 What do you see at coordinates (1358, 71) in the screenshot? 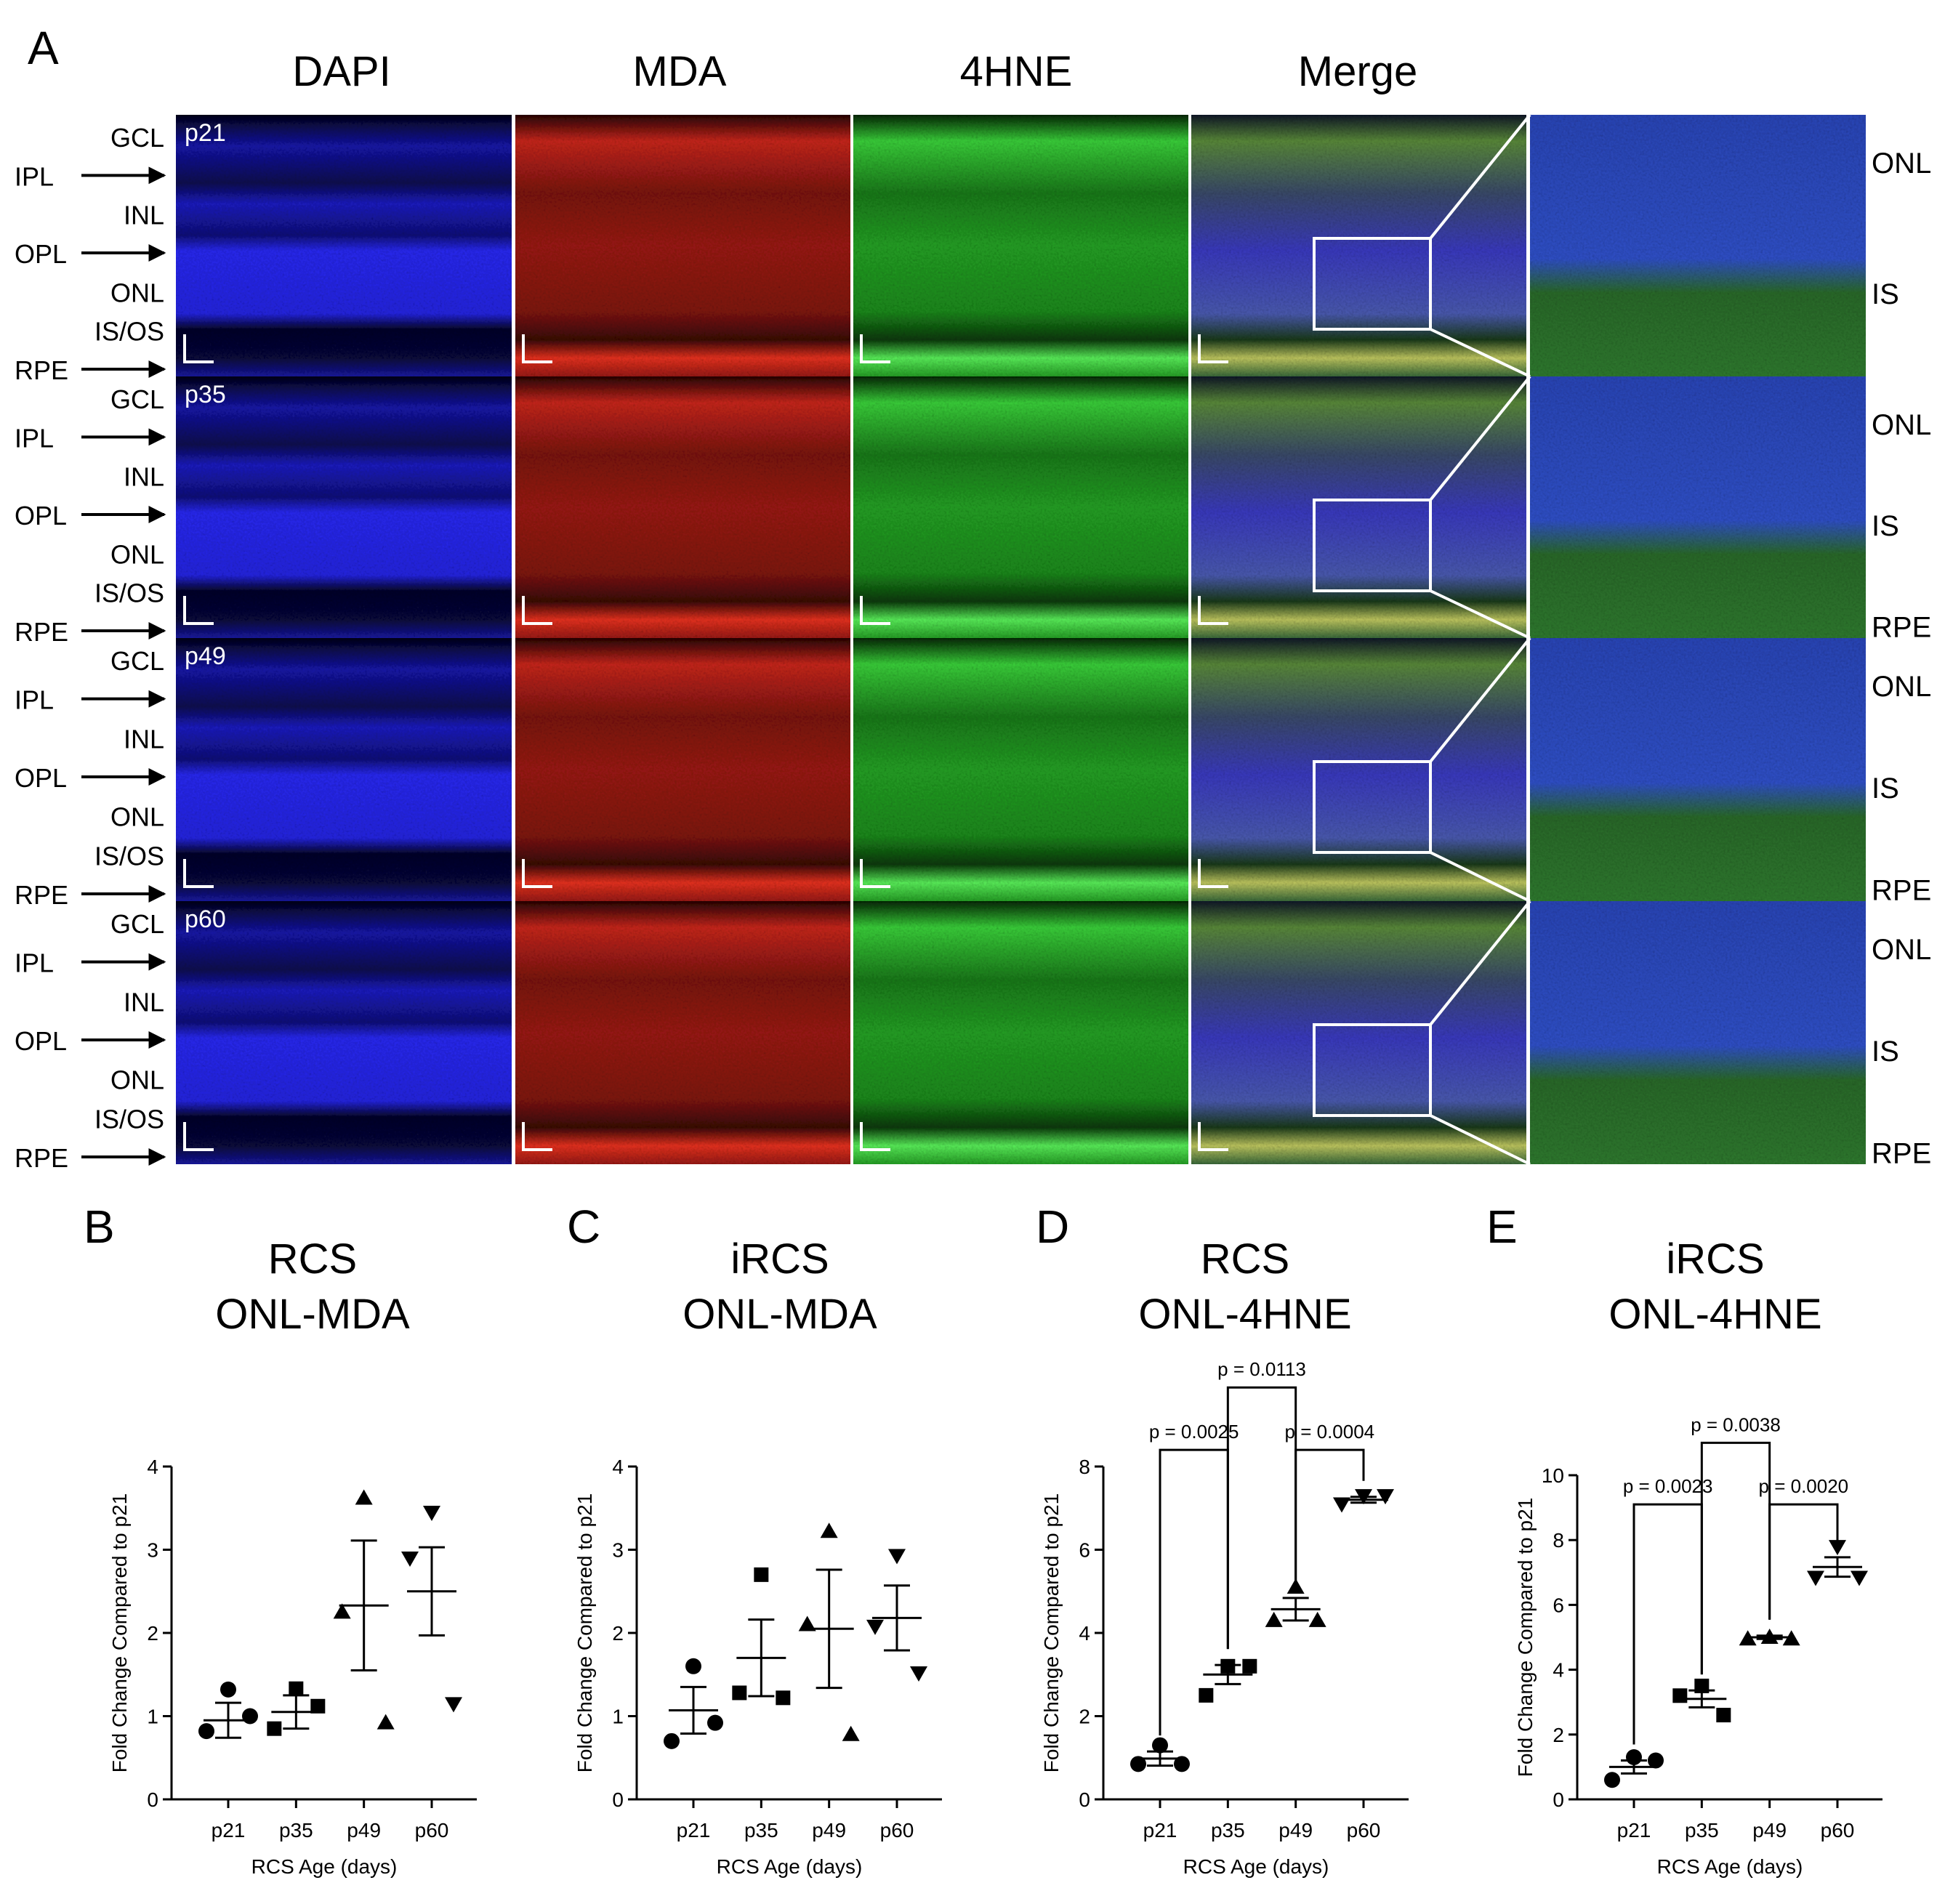
I see `column-header-merge: Merge` at bounding box center [1358, 71].